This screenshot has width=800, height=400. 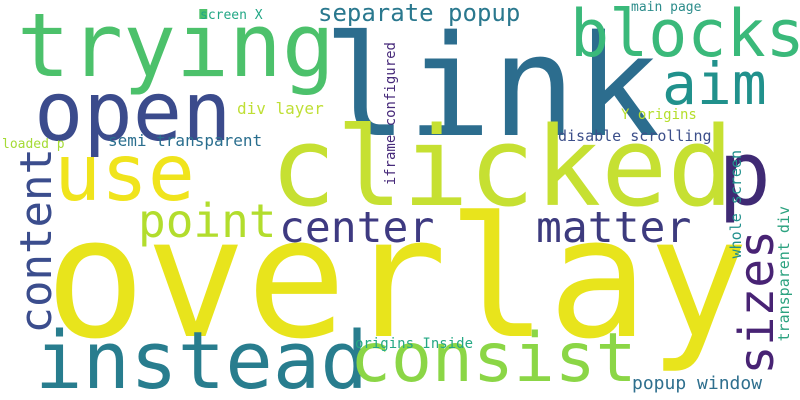 I want to click on word-center: center, so click(x=357, y=228).